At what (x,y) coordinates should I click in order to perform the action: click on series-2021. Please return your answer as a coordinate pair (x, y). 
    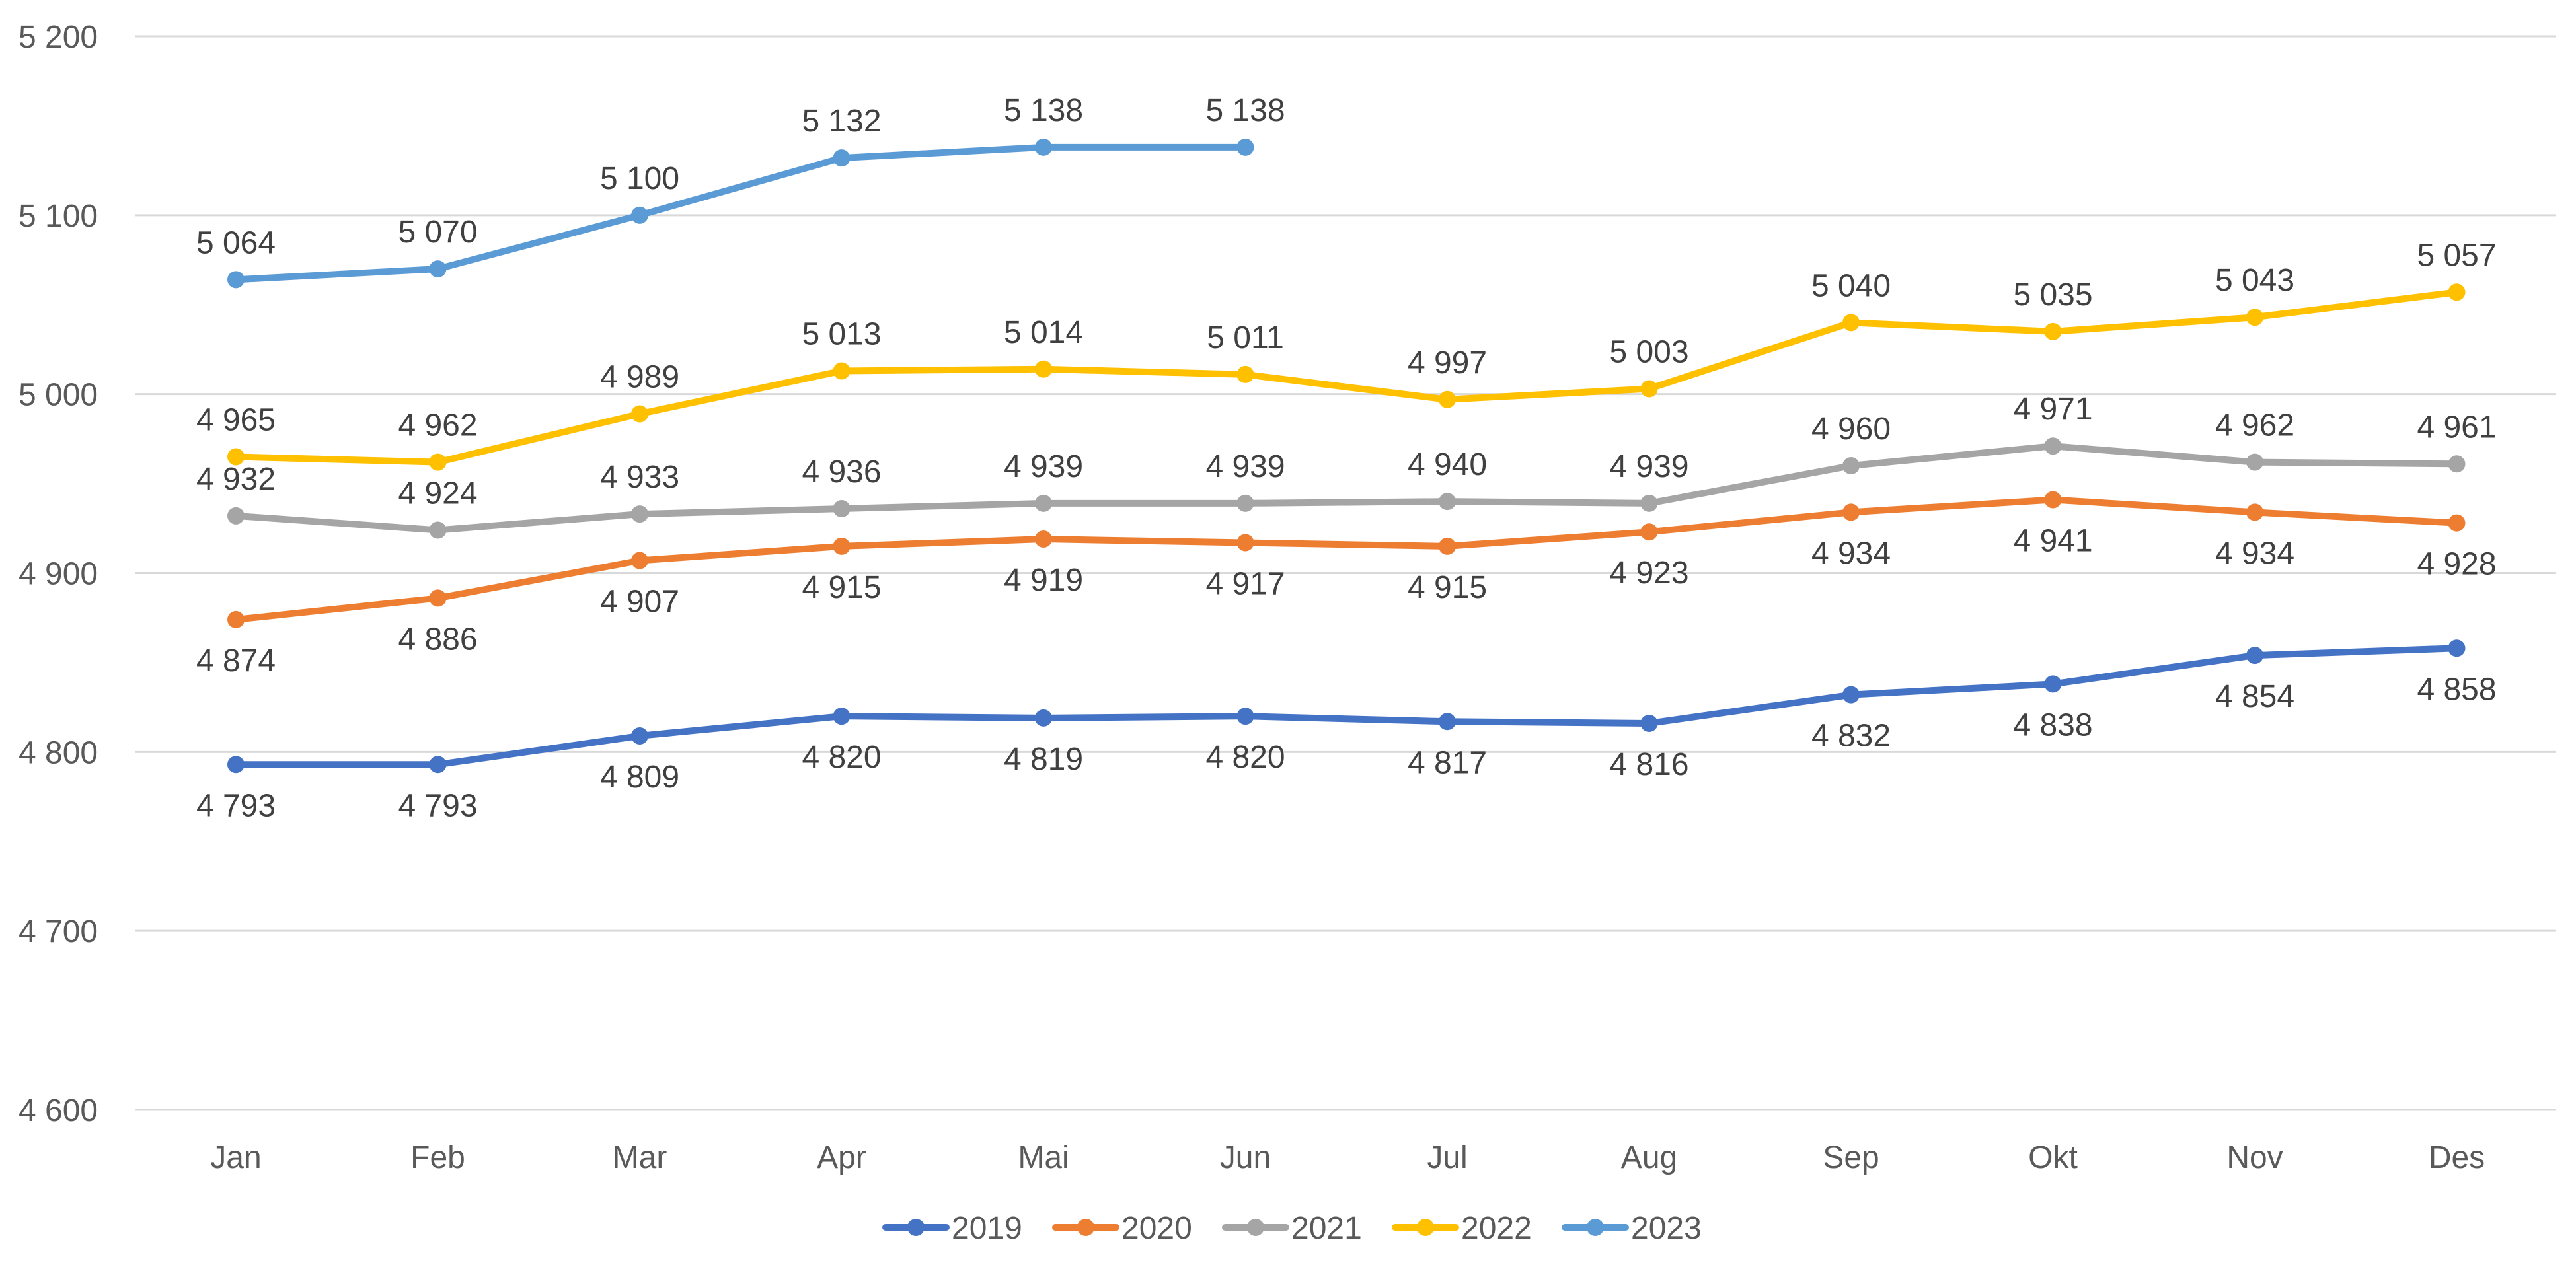
    Looking at the image, I should click on (1346, 488).